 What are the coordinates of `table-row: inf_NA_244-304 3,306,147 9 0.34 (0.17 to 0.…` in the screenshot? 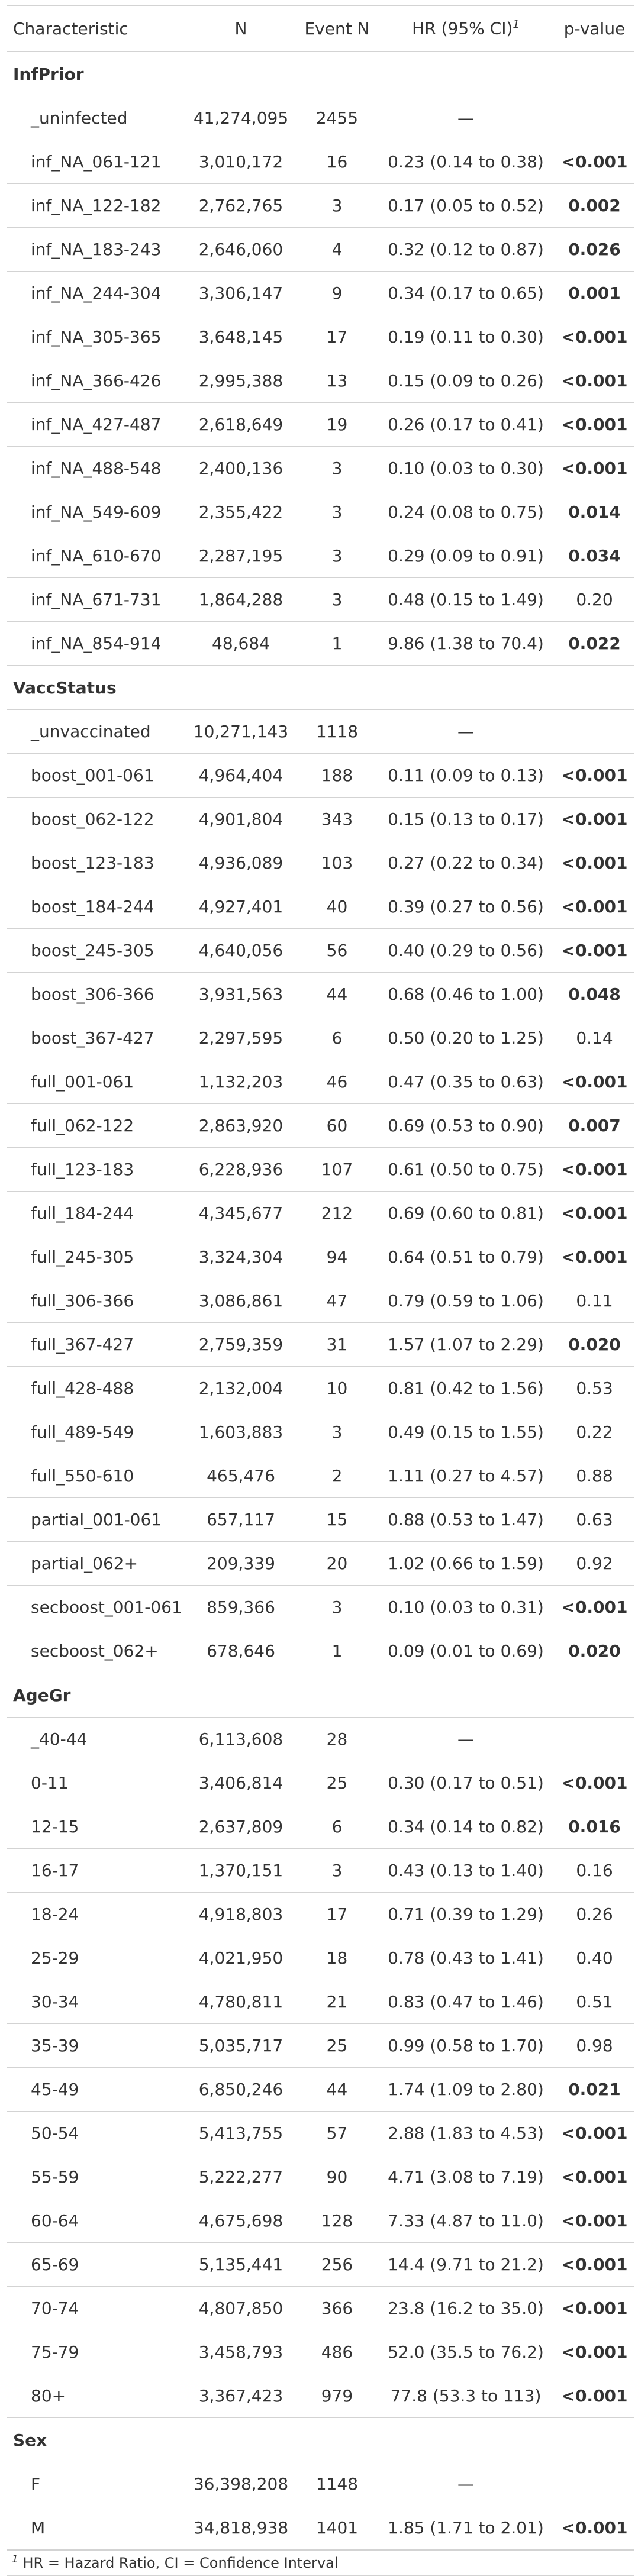 It's located at (320, 293).